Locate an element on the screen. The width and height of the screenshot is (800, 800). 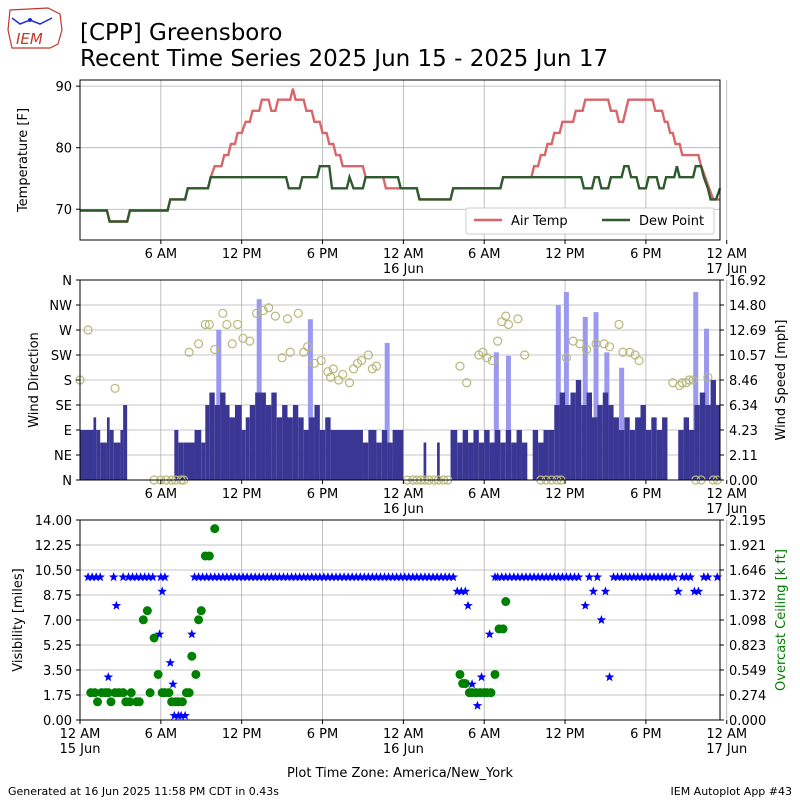
ceiling-ytick-label: 0.549 is located at coordinates (747, 671).